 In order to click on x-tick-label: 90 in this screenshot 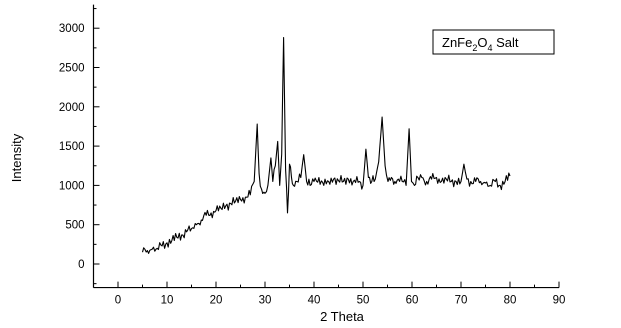, I will do `click(559, 301)`.